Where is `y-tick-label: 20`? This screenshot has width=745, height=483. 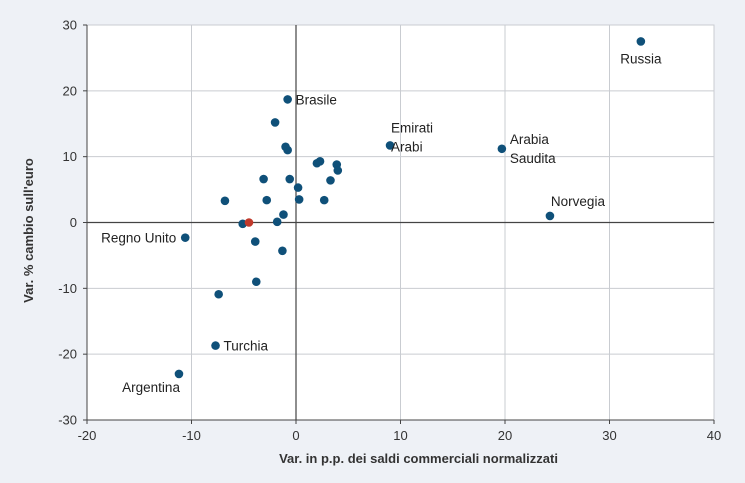 y-tick-label: 20 is located at coordinates (70, 90).